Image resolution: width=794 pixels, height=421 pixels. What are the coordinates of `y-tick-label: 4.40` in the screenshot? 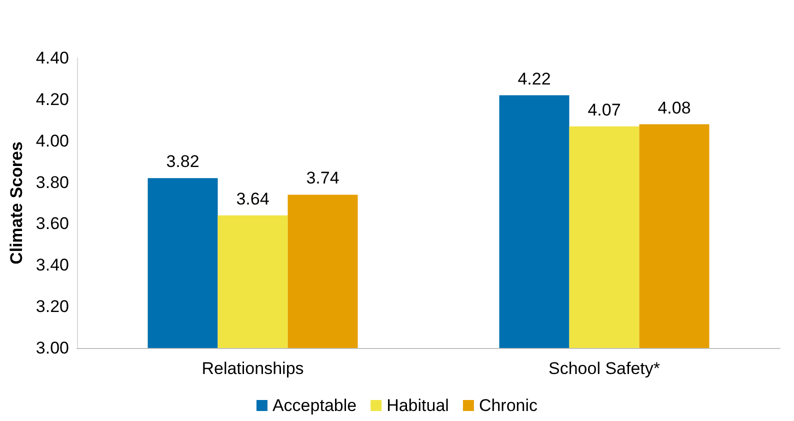 It's located at (52, 58).